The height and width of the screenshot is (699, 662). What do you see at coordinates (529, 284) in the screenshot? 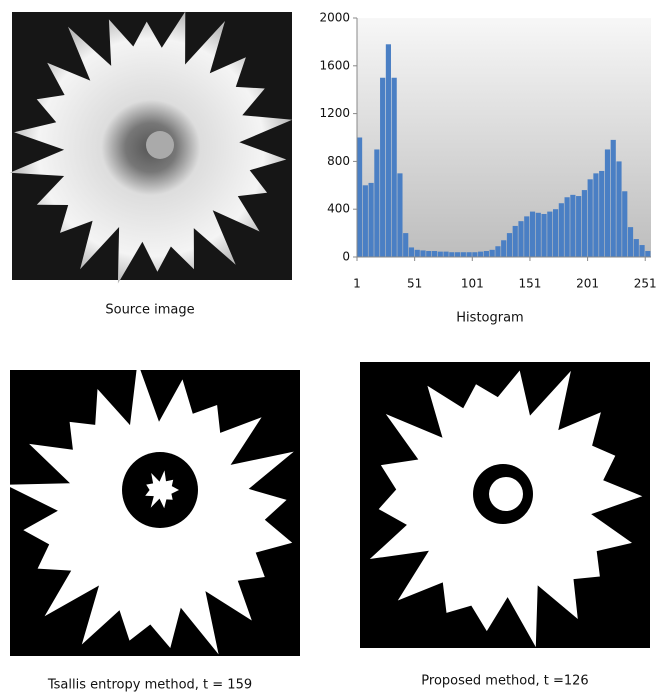
I see `x-tick-label: 151` at bounding box center [529, 284].